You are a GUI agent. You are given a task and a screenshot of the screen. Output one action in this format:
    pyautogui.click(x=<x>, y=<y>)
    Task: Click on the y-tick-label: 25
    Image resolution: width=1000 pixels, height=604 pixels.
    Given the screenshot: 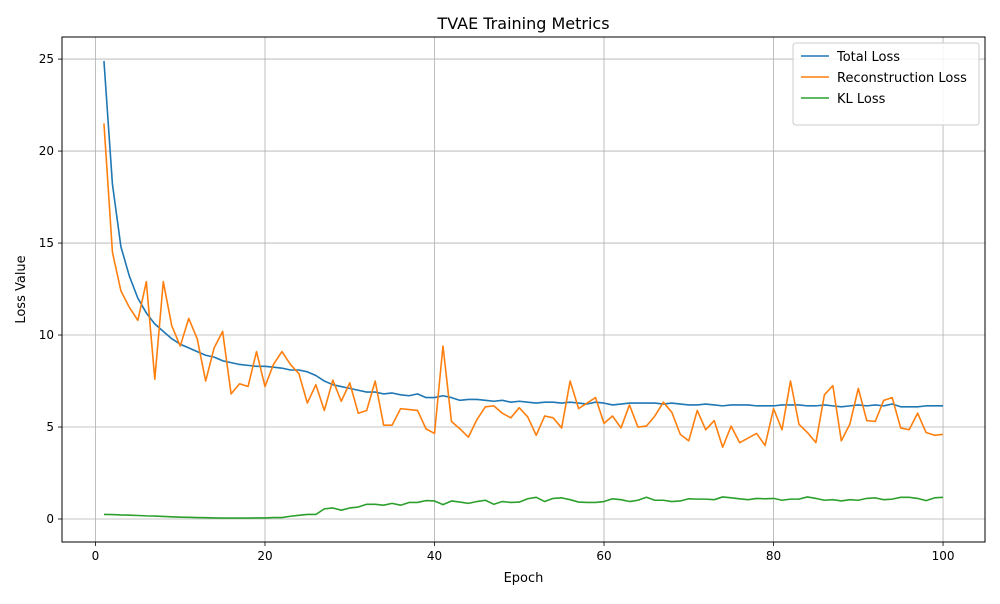 What is the action you would take?
    pyautogui.click(x=46, y=59)
    